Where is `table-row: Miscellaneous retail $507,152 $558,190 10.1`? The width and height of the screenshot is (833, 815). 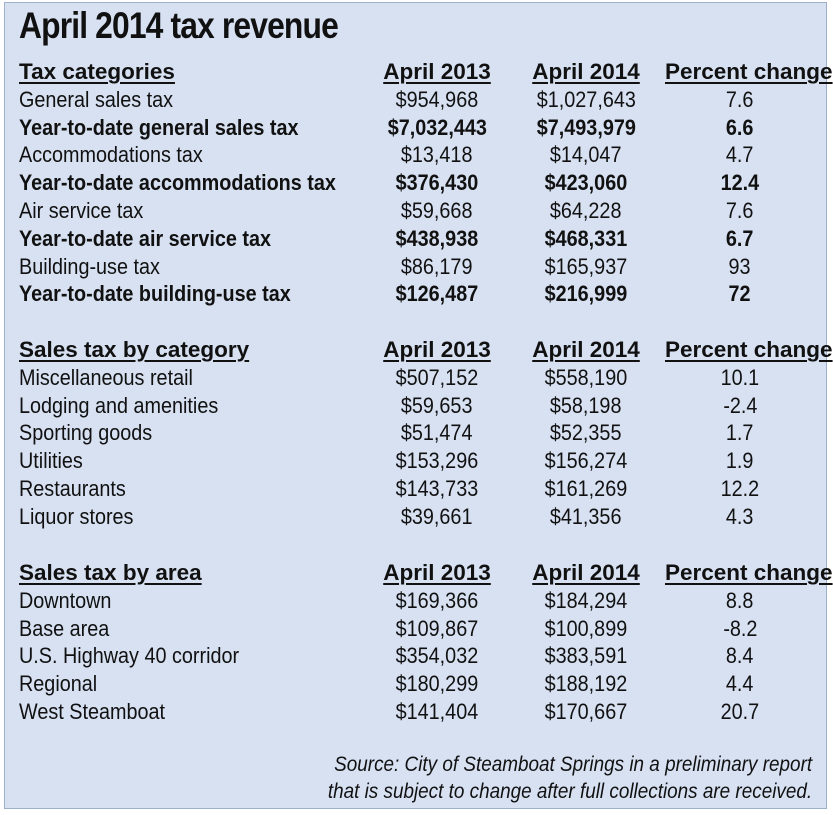
table-row: Miscellaneous retail $507,152 $558,190 10.1 is located at coordinates (416, 378).